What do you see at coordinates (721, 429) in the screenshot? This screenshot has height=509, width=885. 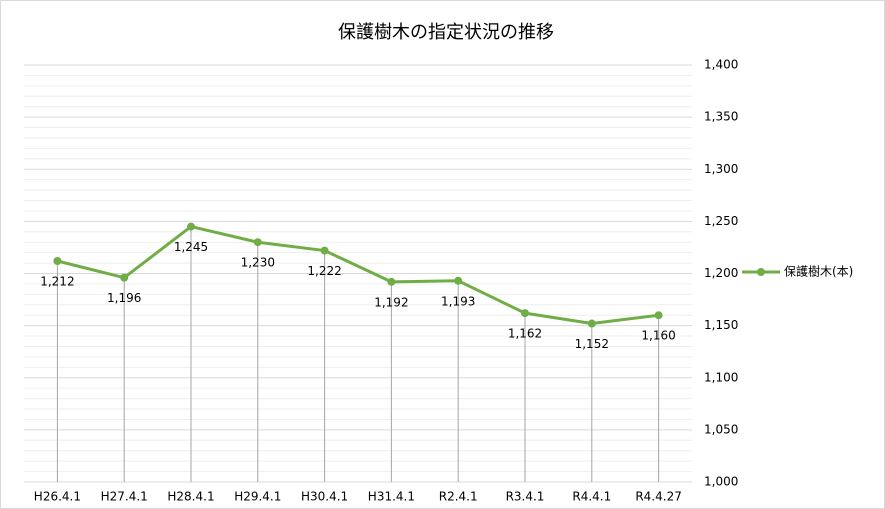 I see `y-tick-label: 1,050` at bounding box center [721, 429].